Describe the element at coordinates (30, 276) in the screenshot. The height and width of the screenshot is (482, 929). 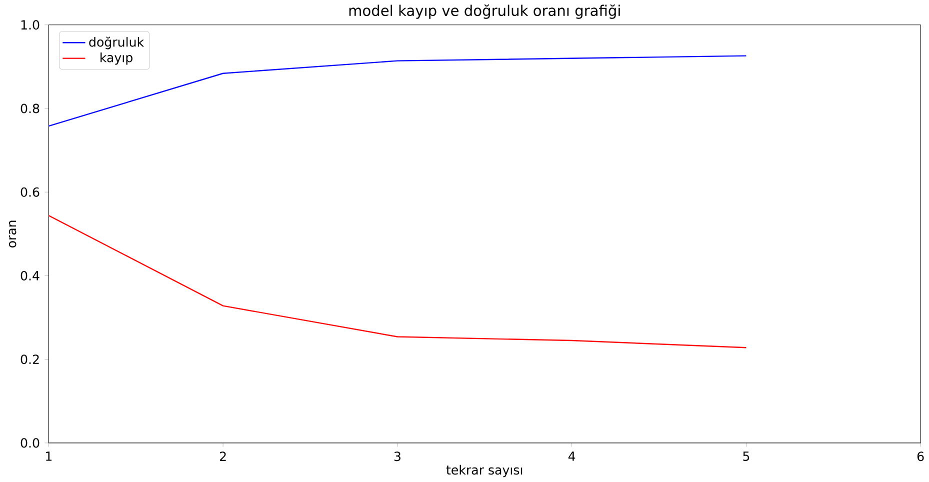
I see `y-tick-label: 0.4` at that location.